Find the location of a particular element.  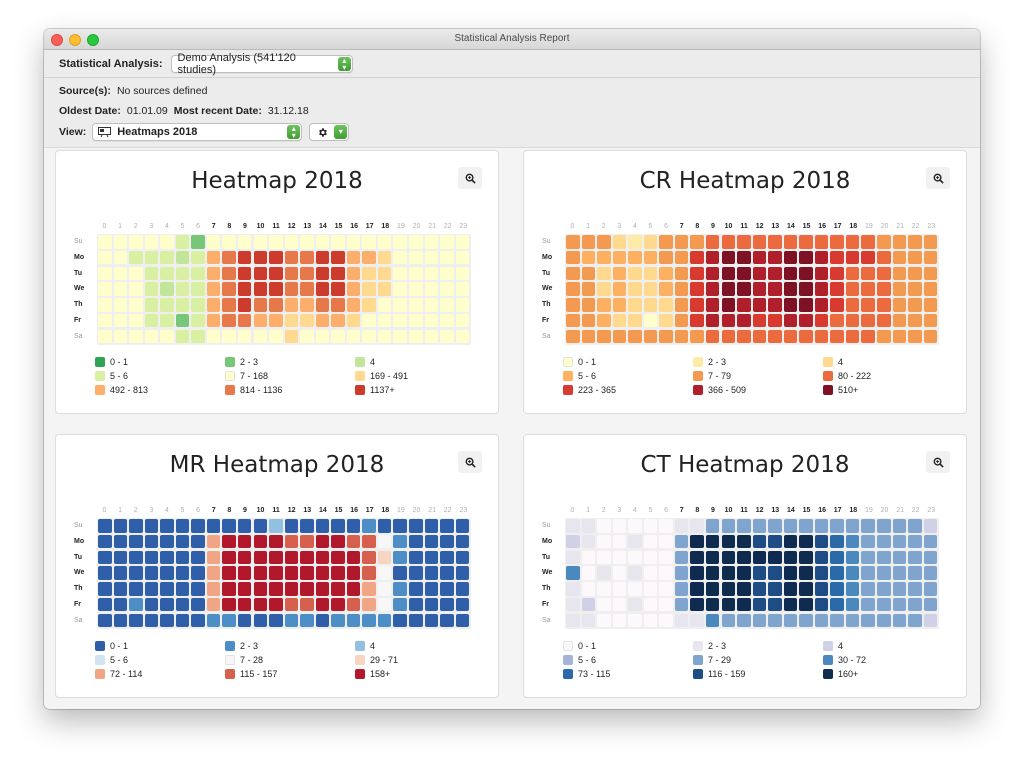

settings-menu-button: ▾ is located at coordinates (329, 132).